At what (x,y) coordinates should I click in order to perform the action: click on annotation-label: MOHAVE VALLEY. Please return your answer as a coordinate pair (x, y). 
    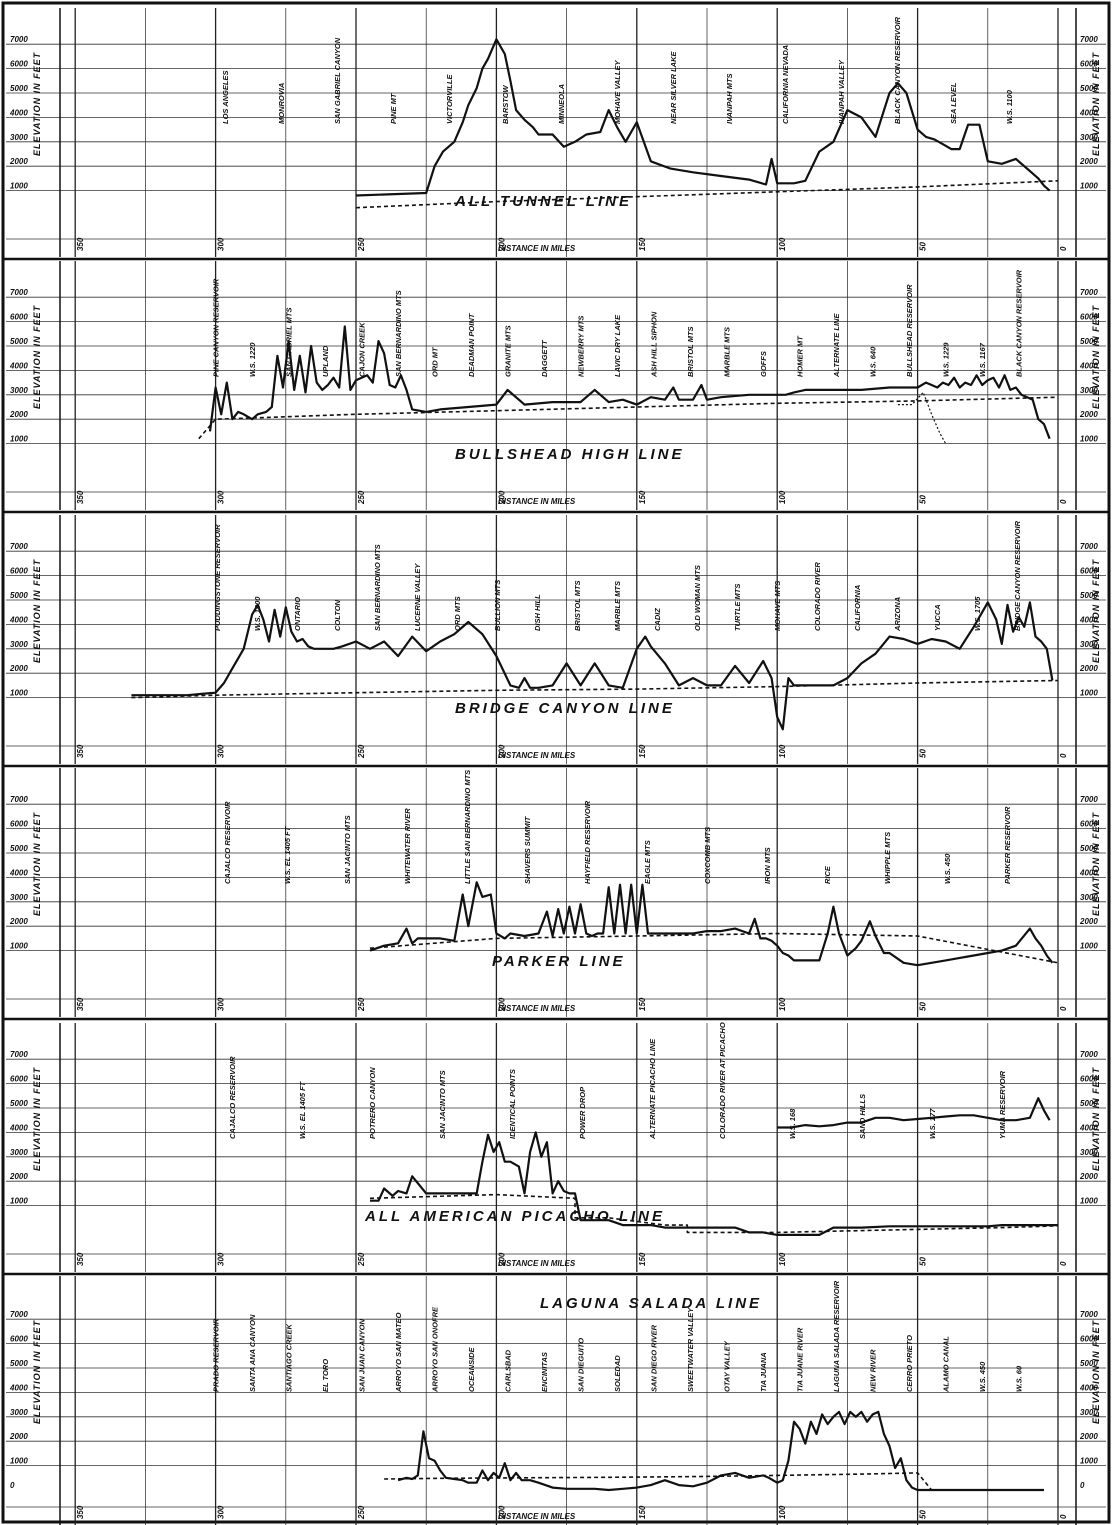
    Looking at the image, I should click on (617, 92).